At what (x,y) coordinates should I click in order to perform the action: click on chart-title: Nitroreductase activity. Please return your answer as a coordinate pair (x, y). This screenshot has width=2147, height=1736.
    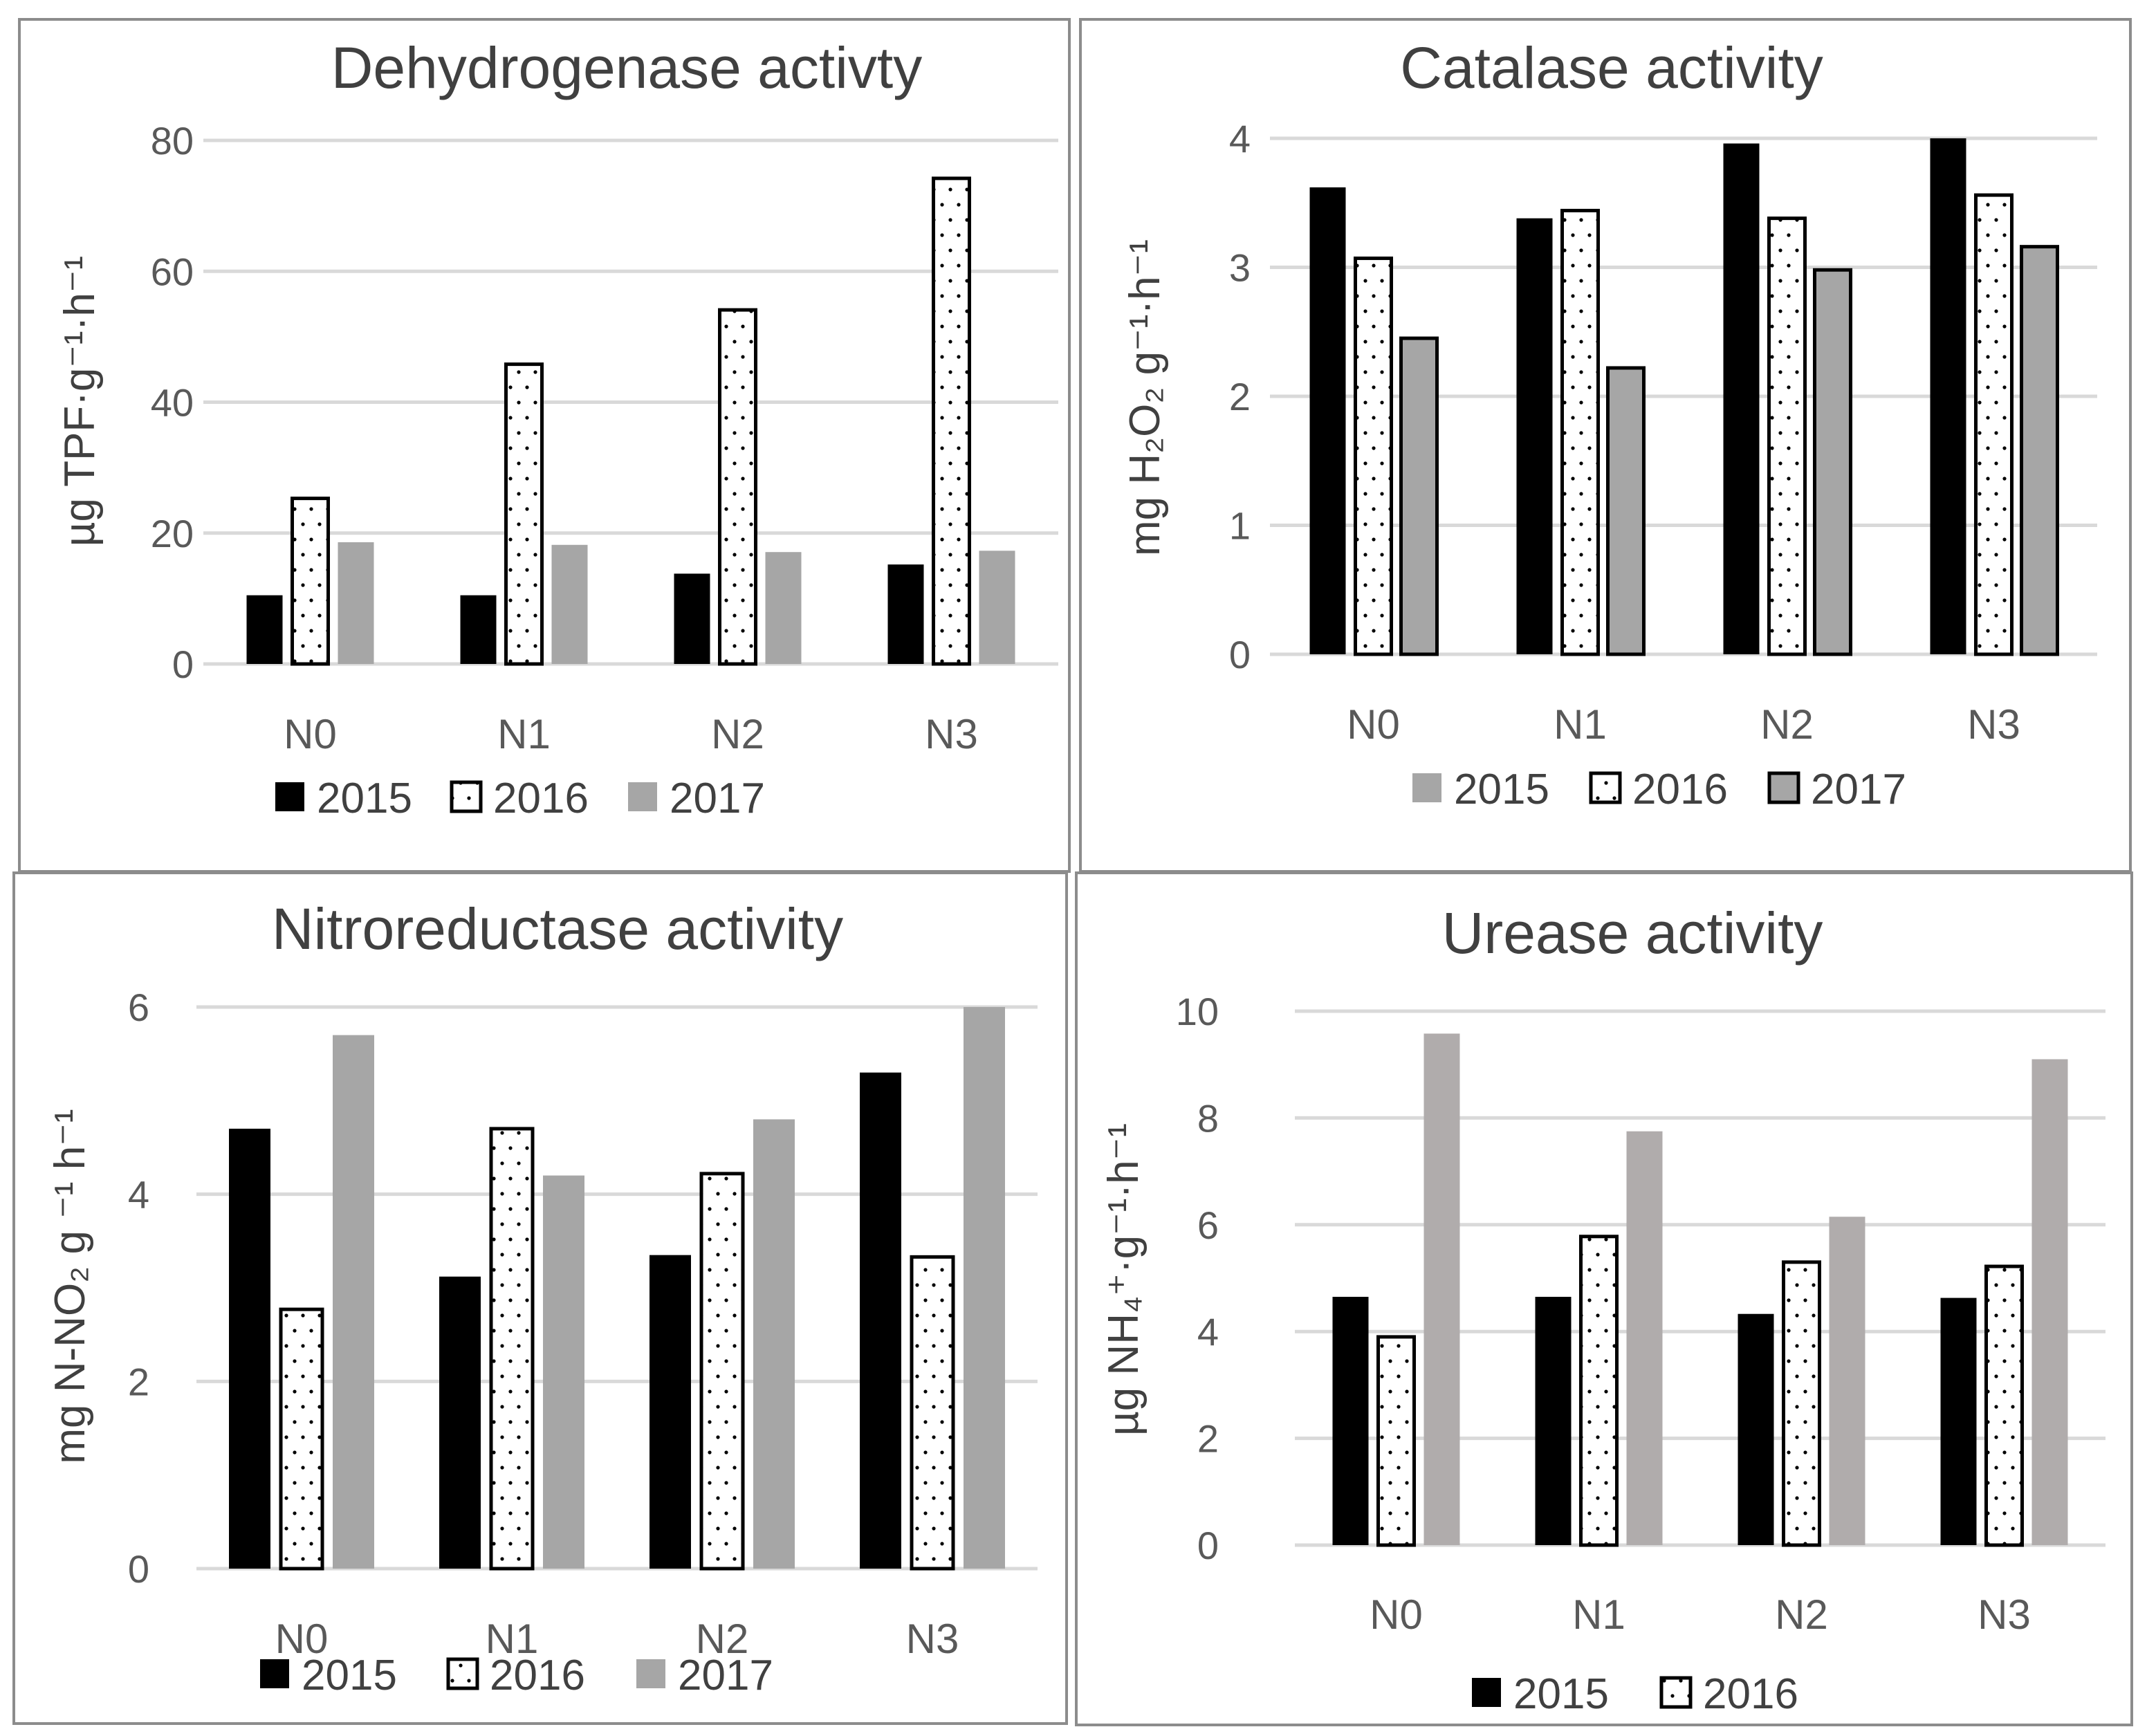
    Looking at the image, I should click on (557, 928).